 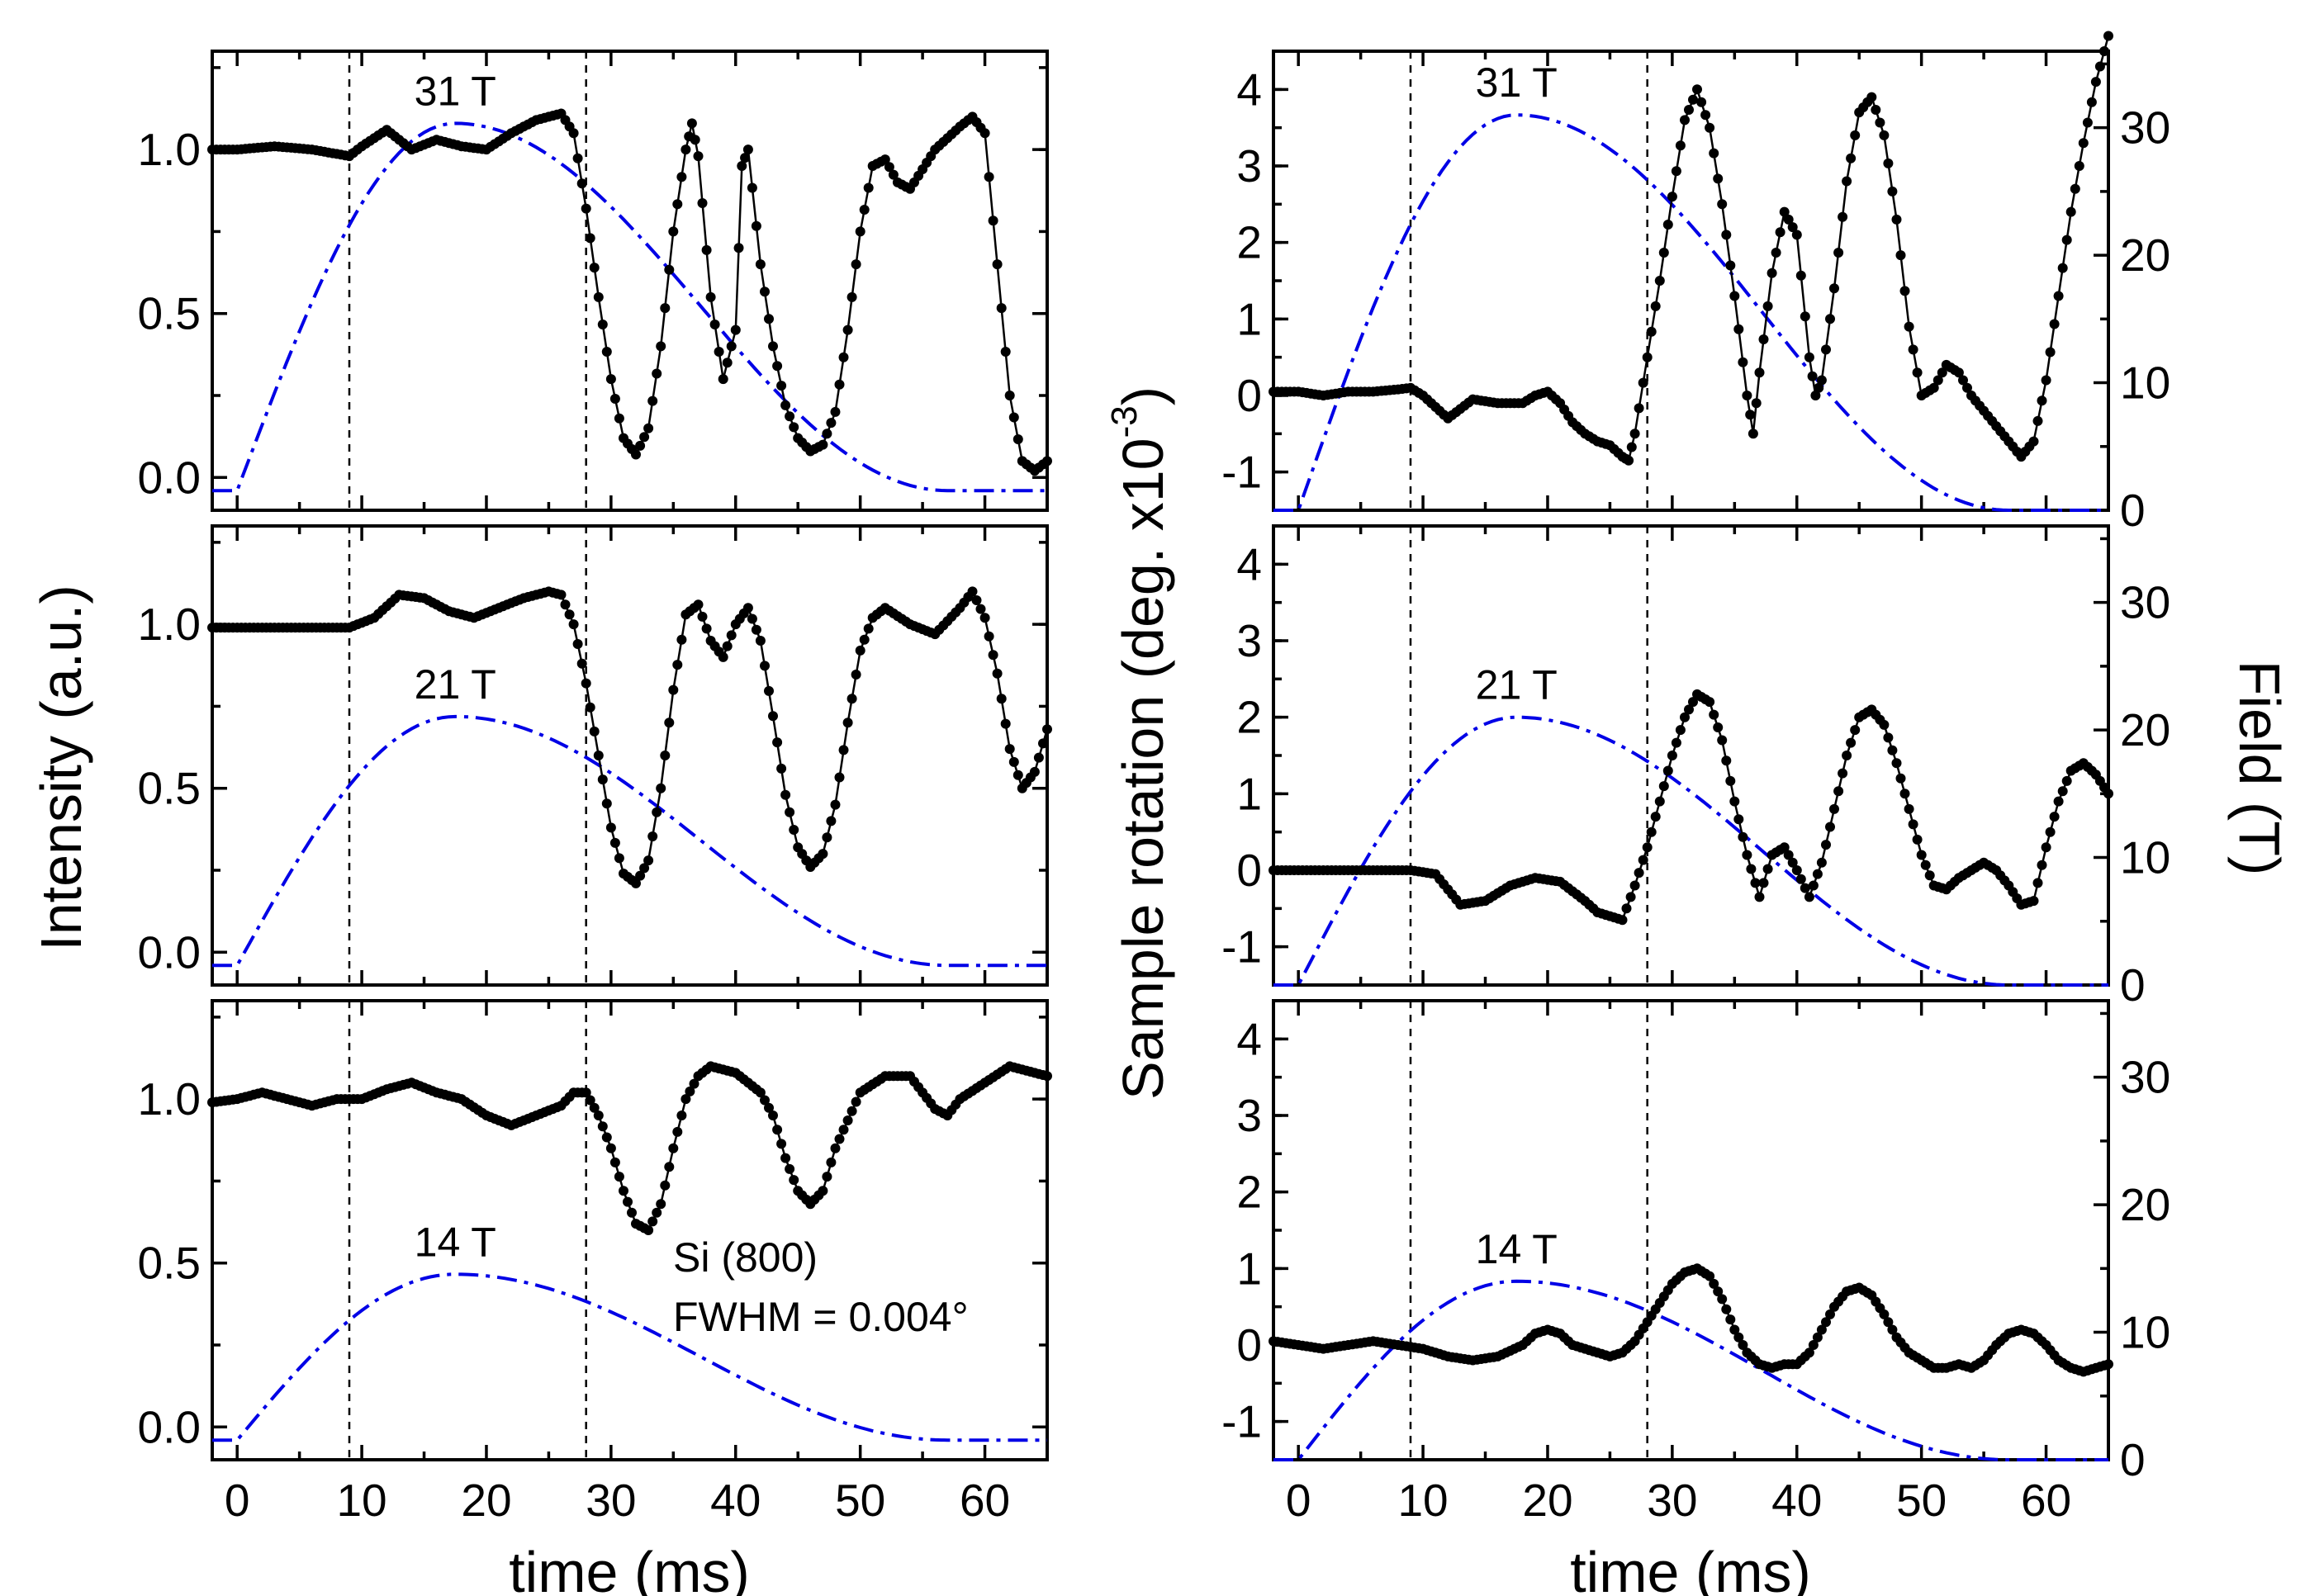 I want to click on field-tick-label: 20, so click(x=2145, y=1204).